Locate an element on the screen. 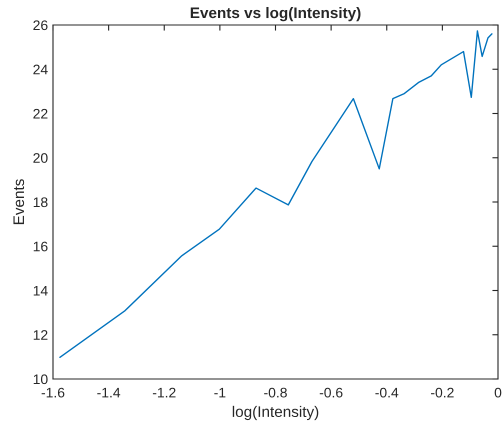 This screenshot has width=503, height=428. y-tick-label: 22 is located at coordinates (40, 113).